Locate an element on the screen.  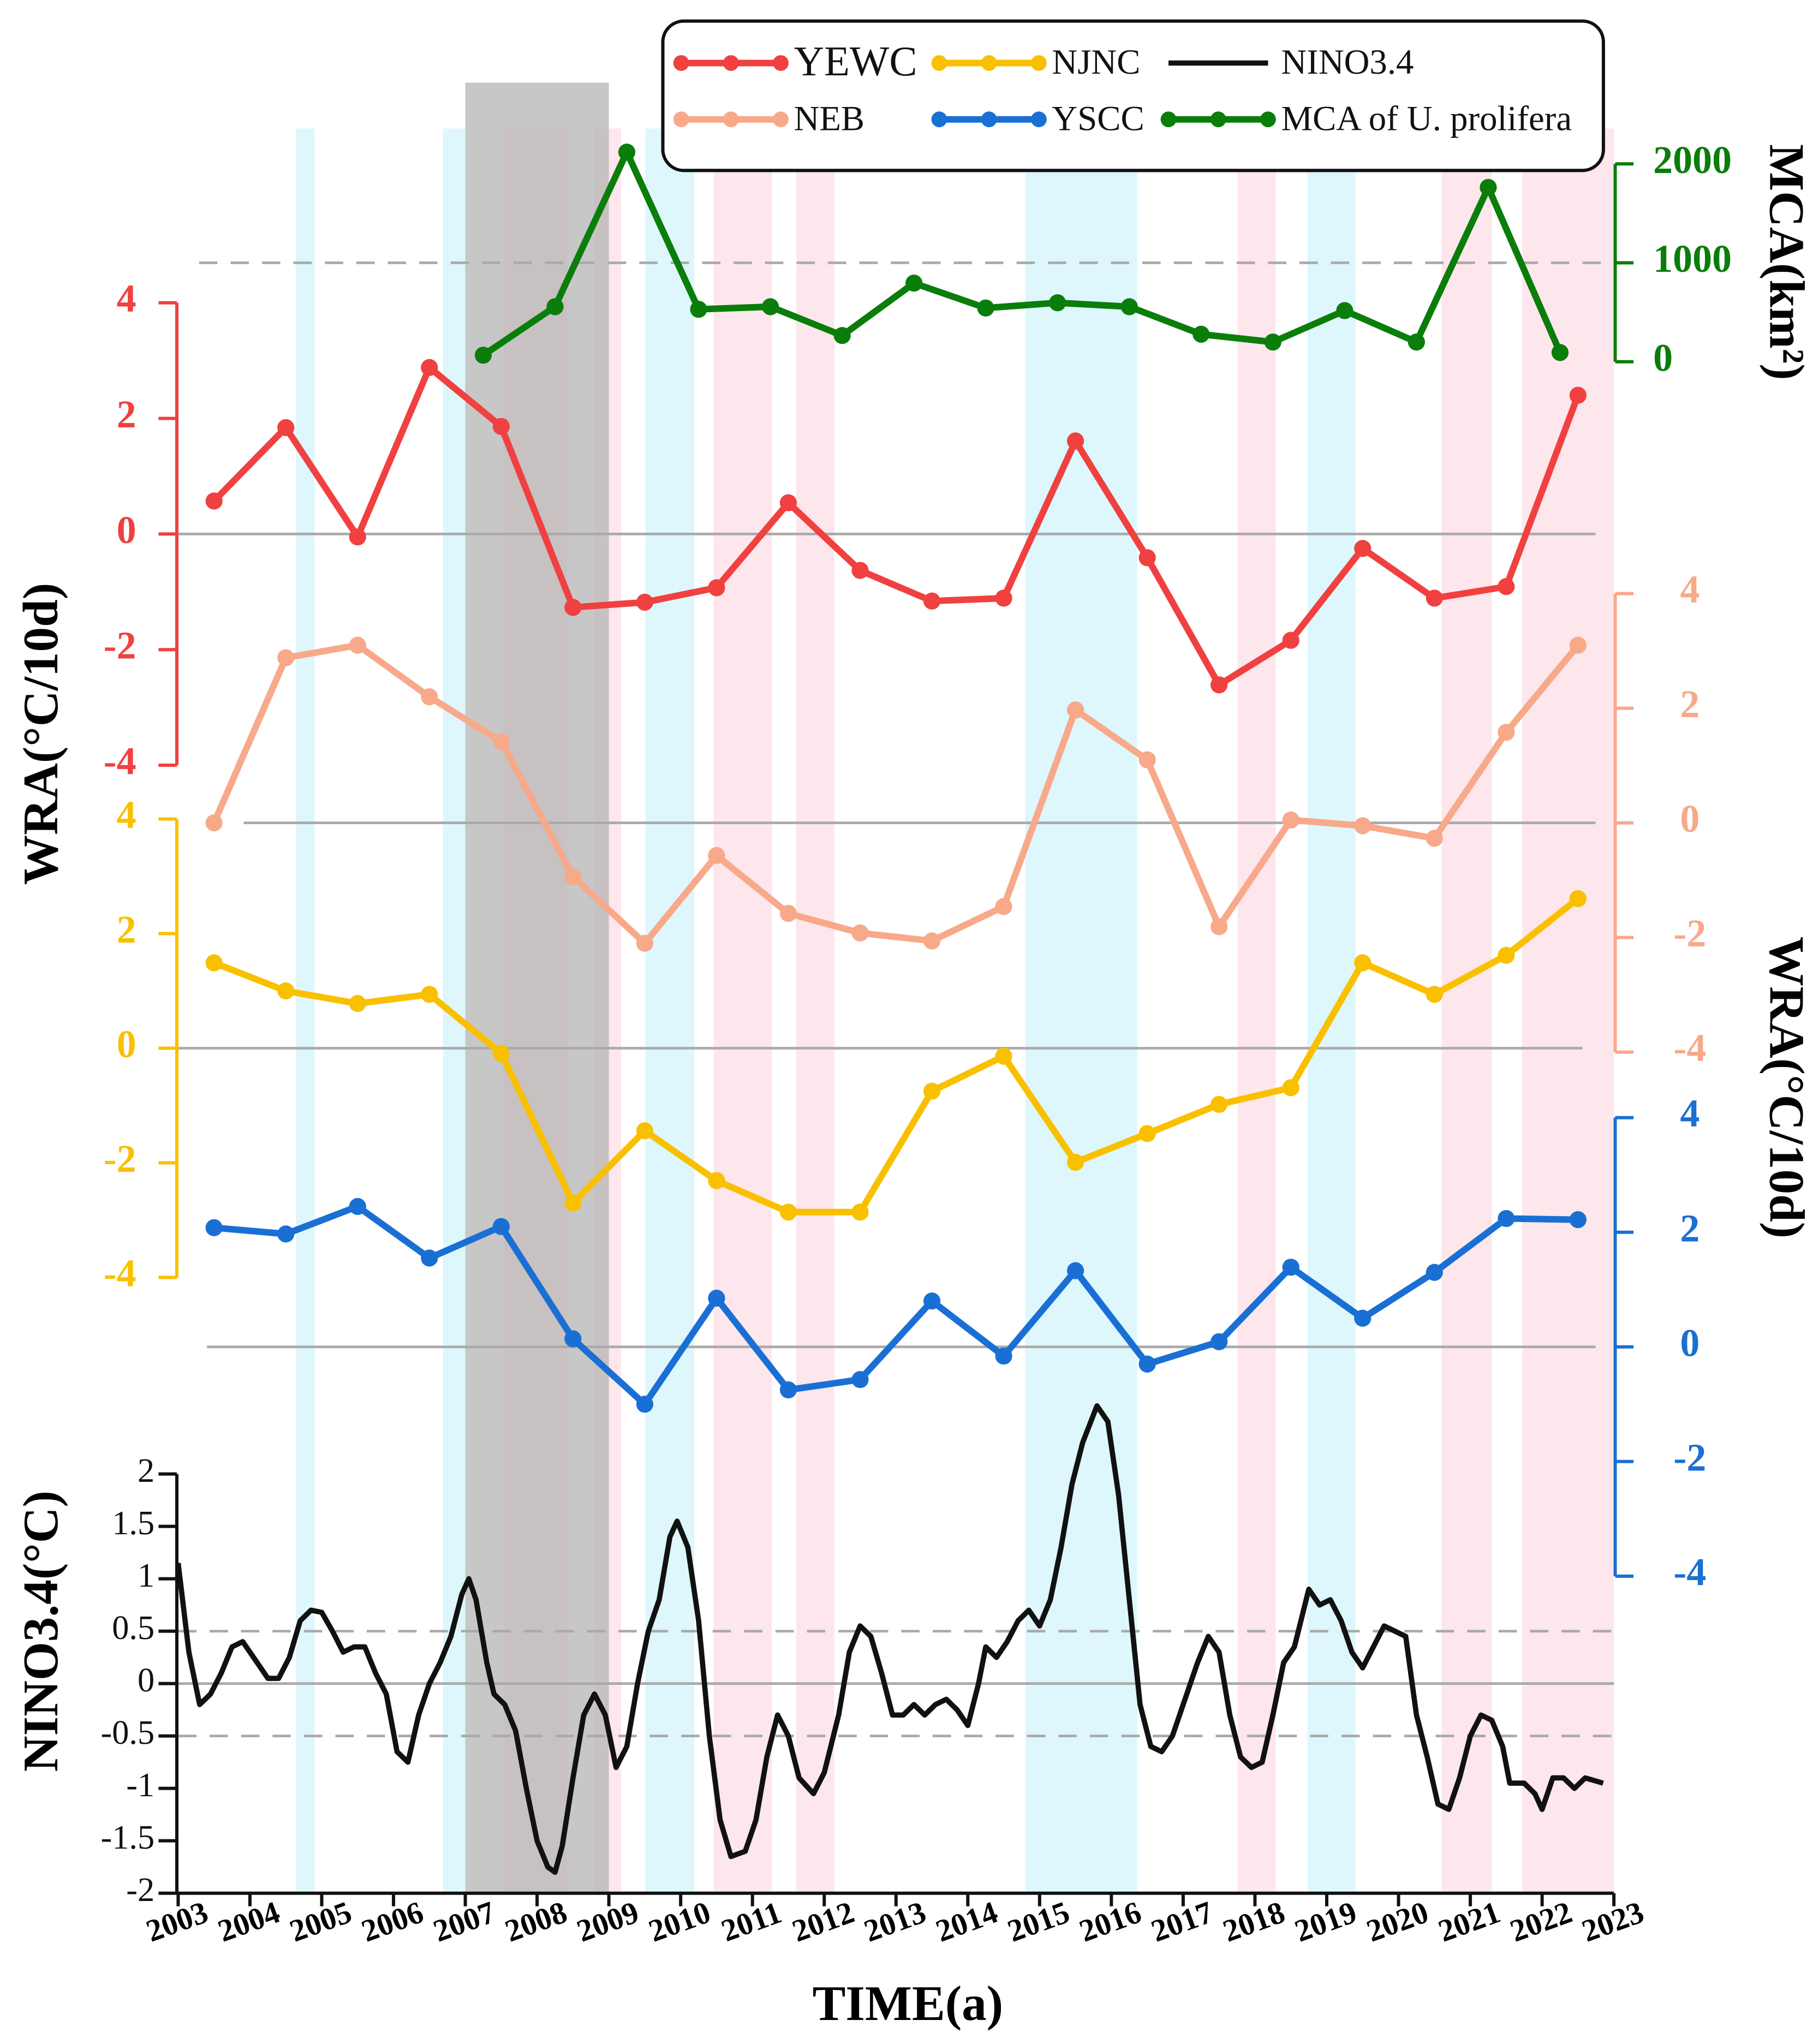
x-tick-label: 2007 is located at coordinates (465, 1922).